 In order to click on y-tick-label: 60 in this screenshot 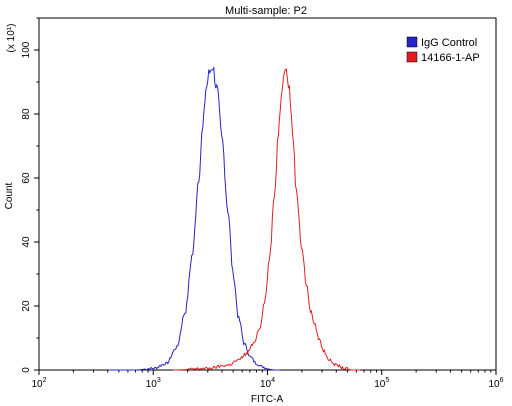, I will do `click(26, 178)`.